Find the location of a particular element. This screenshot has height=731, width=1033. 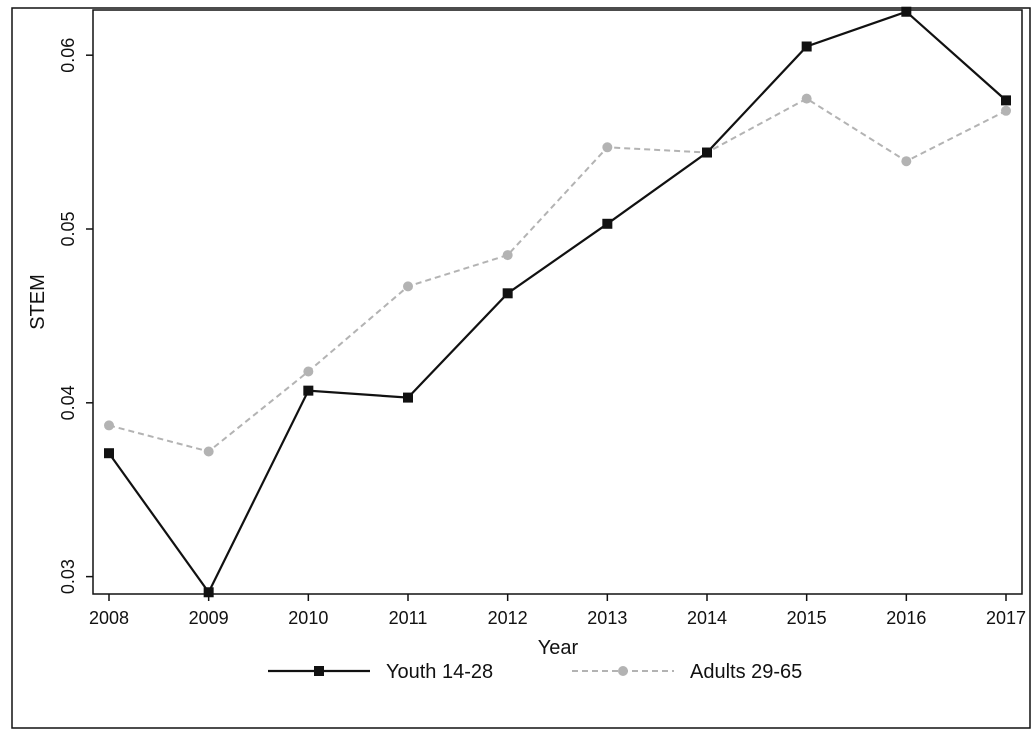

legend-label: Adults 29-65 is located at coordinates (746, 672).